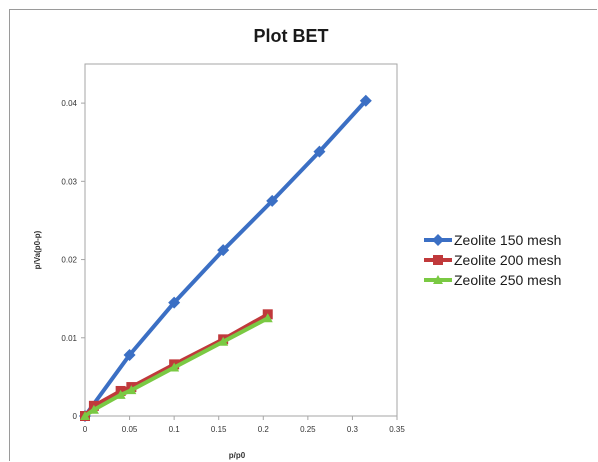 This screenshot has height=462, width=598. I want to click on y-tick-label: 0.03, so click(69, 181).